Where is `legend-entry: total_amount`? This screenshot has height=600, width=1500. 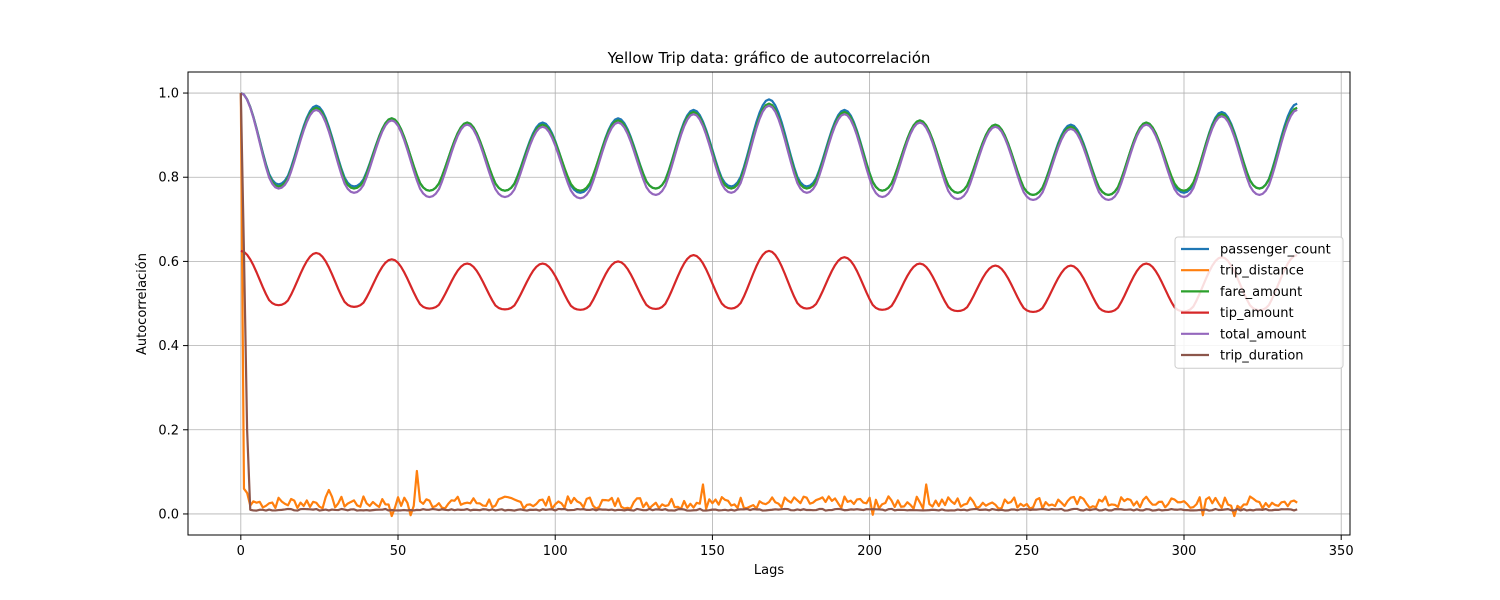 legend-entry: total_amount is located at coordinates (1263, 334).